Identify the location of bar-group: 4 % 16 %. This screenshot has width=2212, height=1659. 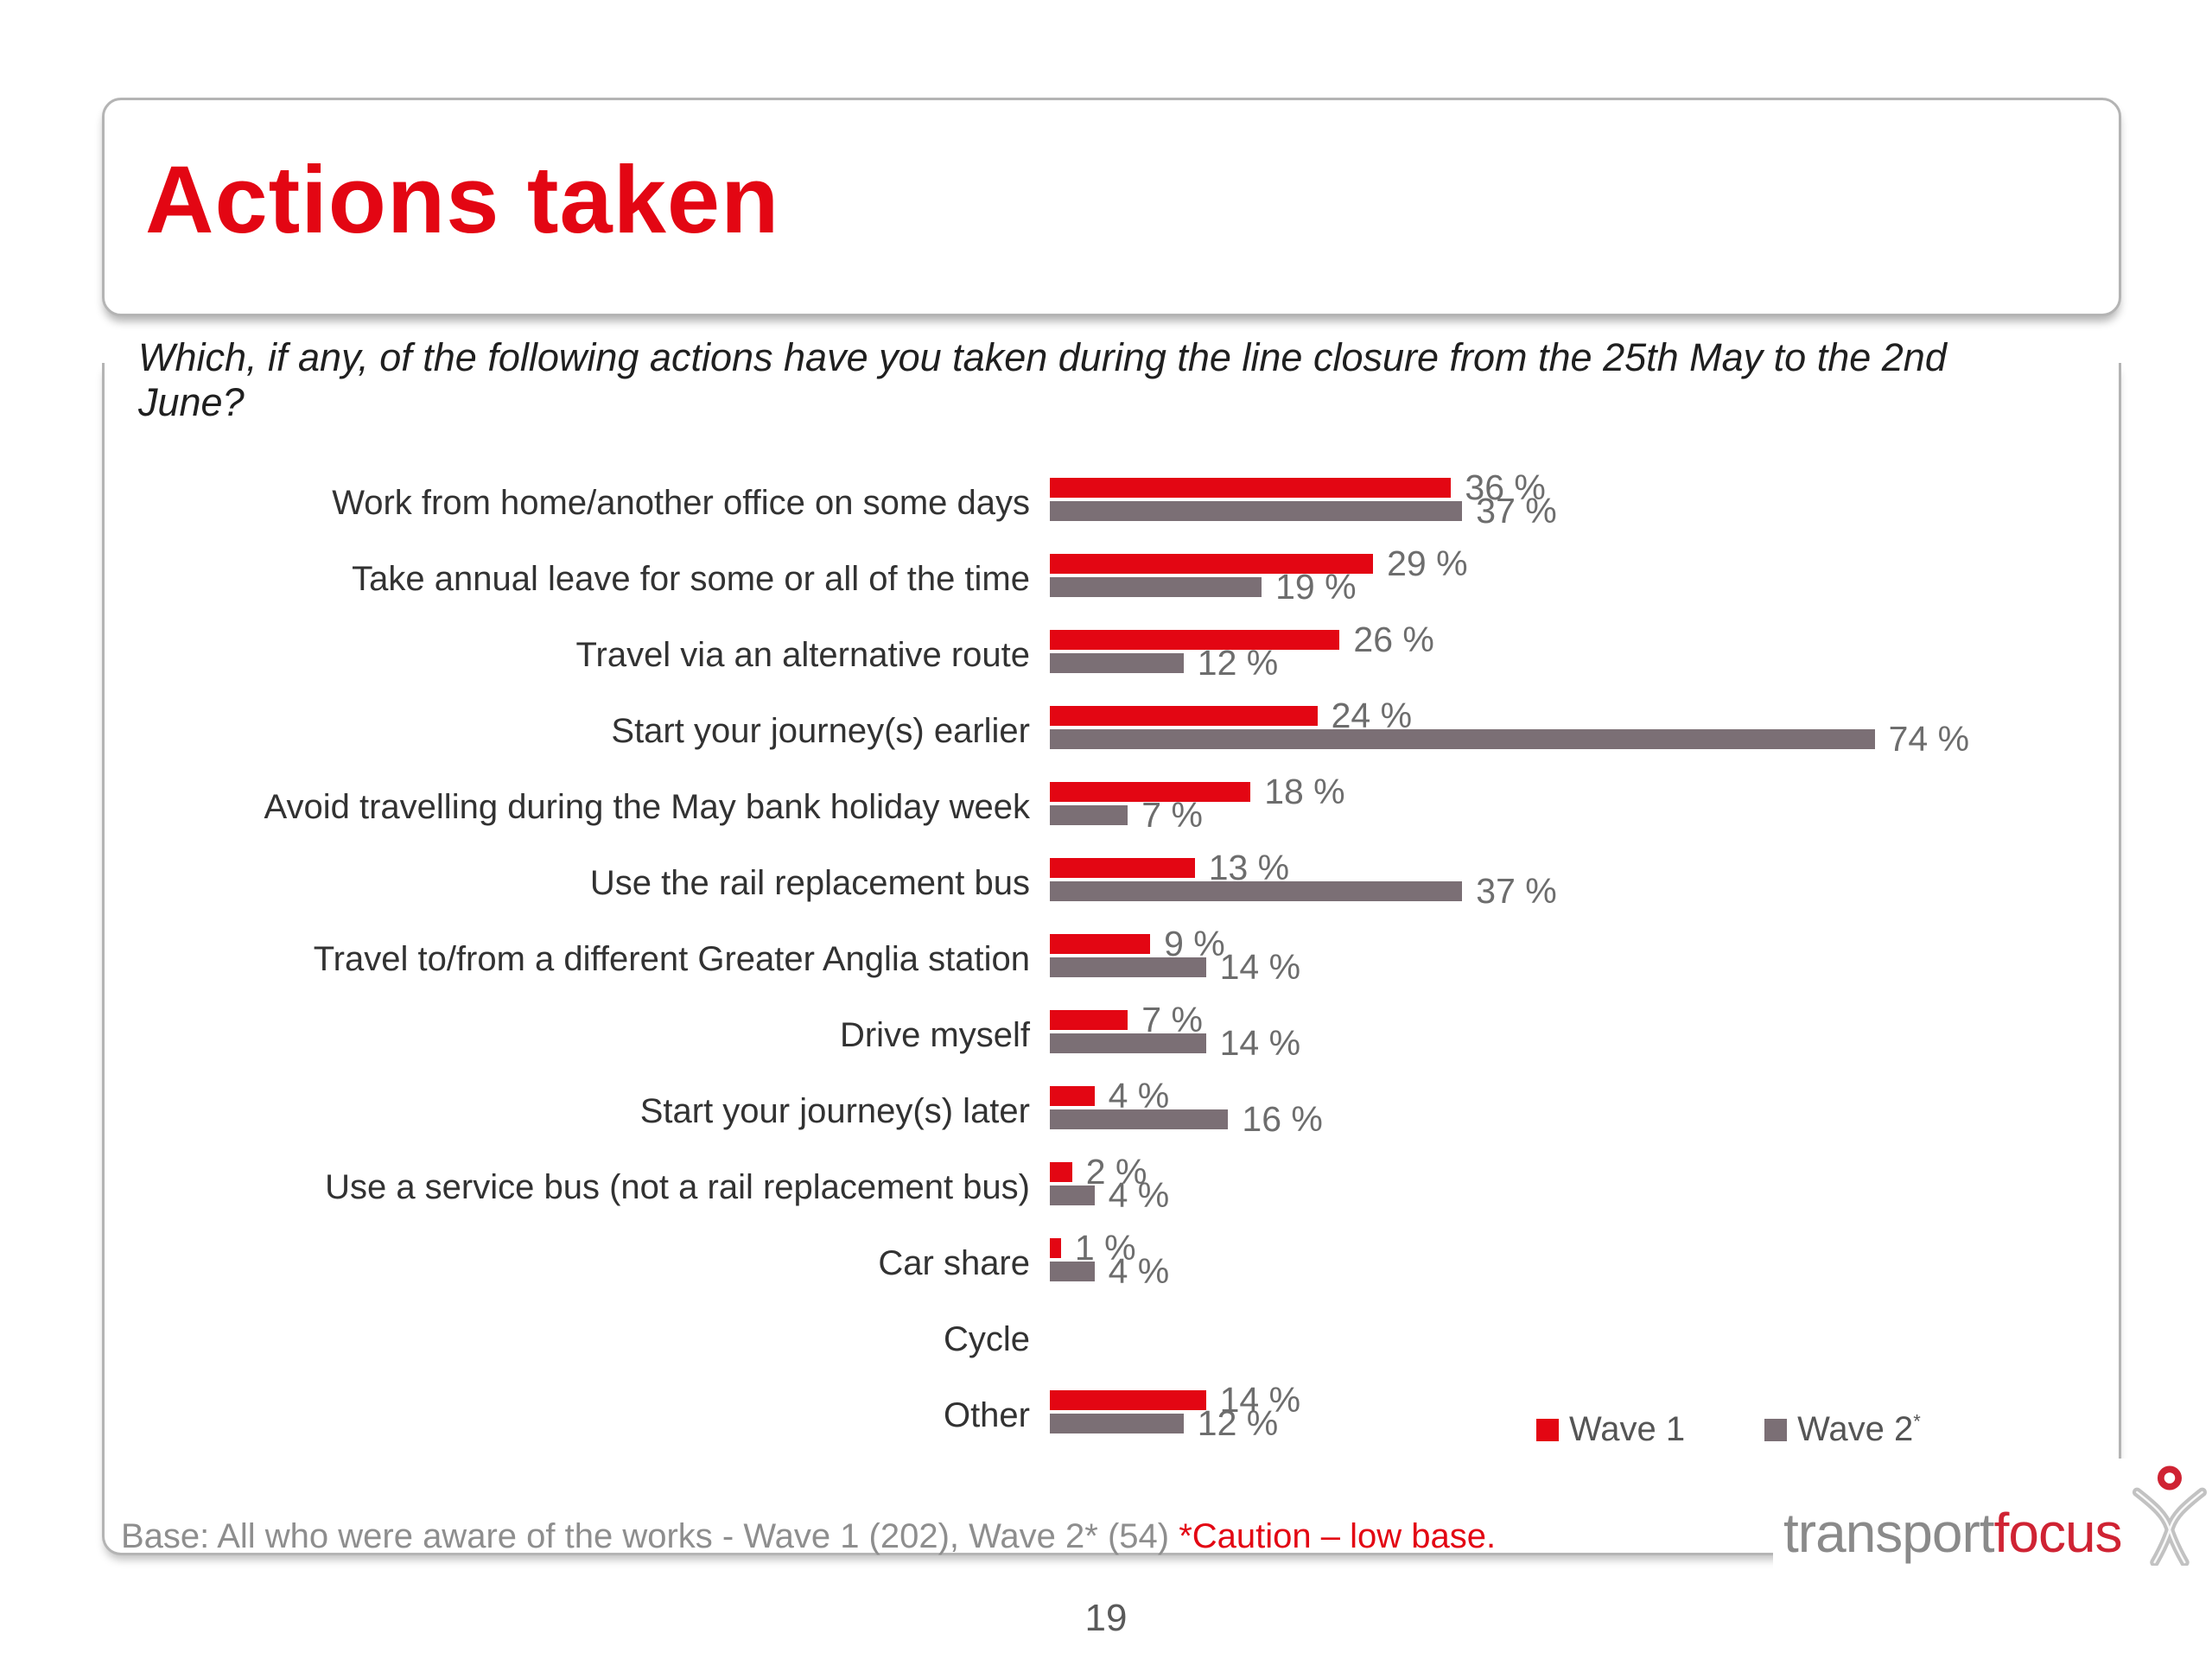
(1575, 1115).